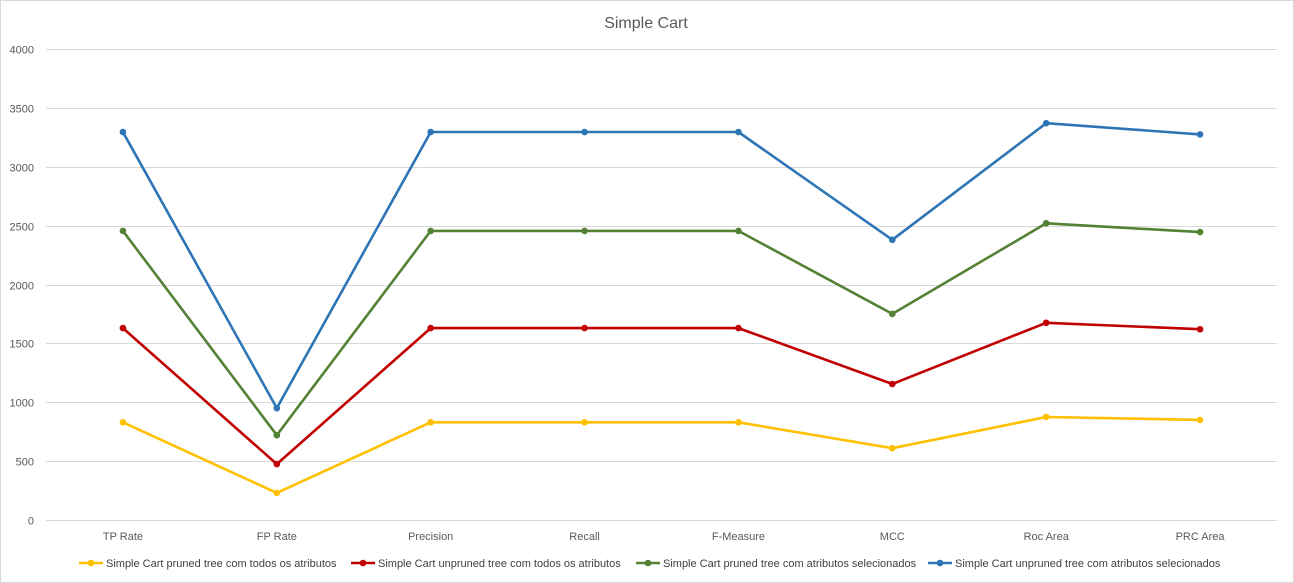 Image resolution: width=1294 pixels, height=583 pixels. What do you see at coordinates (430, 537) in the screenshot?
I see `x-tick-label: Precision` at bounding box center [430, 537].